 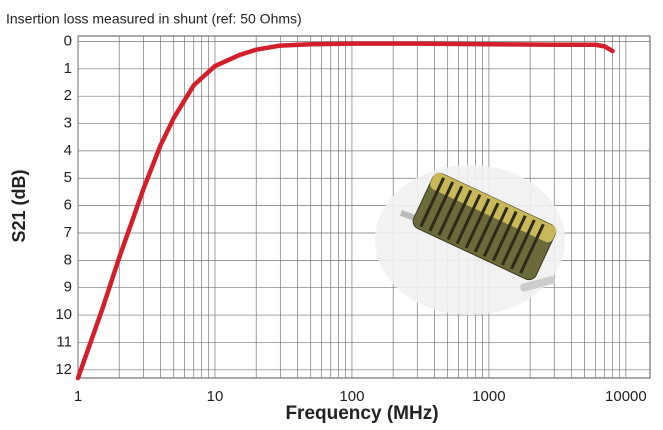 What do you see at coordinates (68, 68) in the screenshot?
I see `y-tick-label: 1` at bounding box center [68, 68].